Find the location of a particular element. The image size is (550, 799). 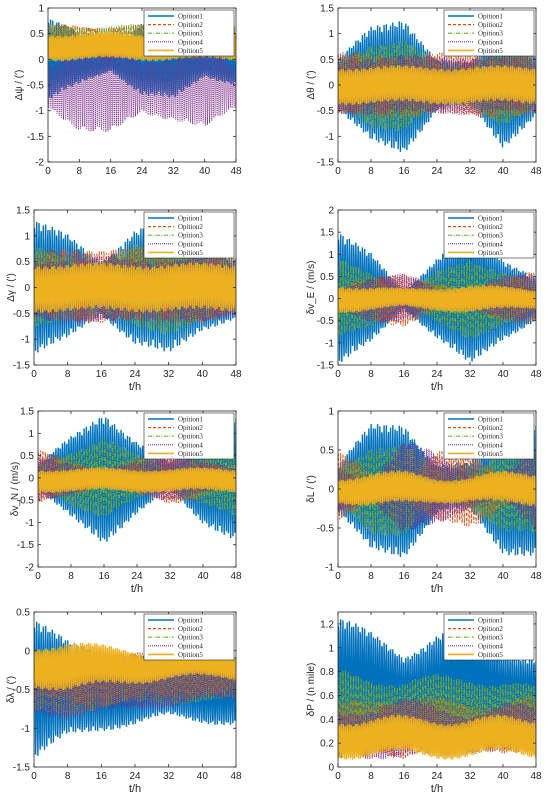

y-tick-label: 0.6 is located at coordinates (327, 696).